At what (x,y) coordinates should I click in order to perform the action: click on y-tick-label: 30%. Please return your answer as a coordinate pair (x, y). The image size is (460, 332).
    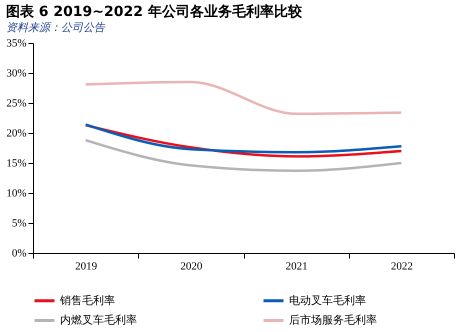
    Looking at the image, I should click on (16, 74).